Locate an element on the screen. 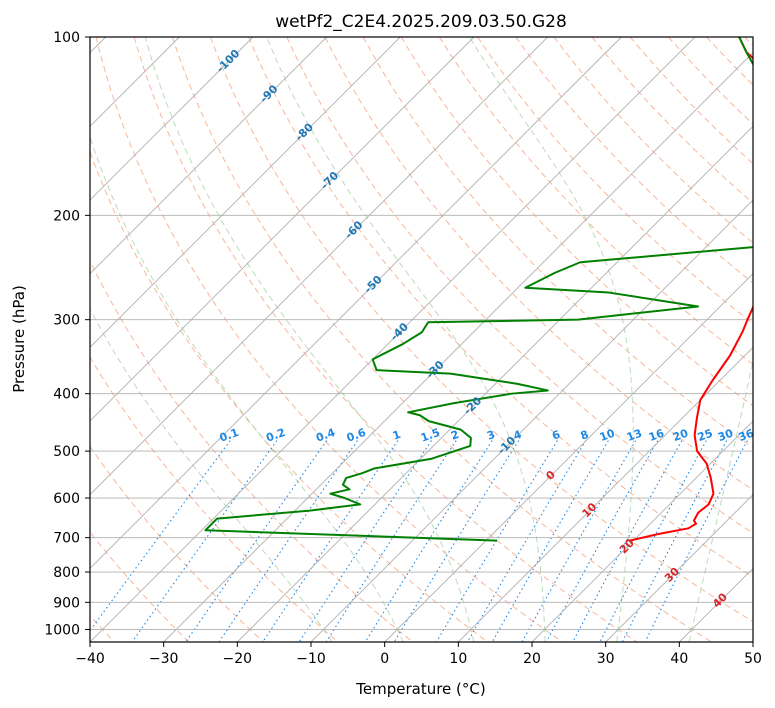 This screenshot has height=708, width=775. x-tick-label: −30 is located at coordinates (164, 659).